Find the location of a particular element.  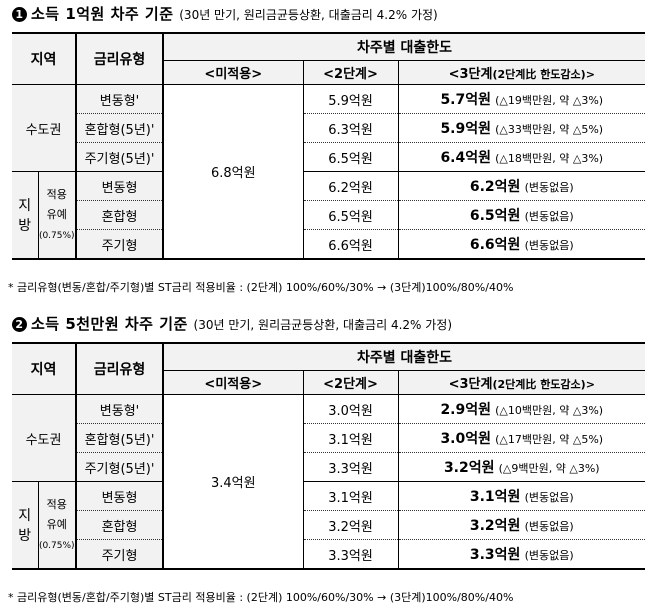

local-deferral: 적용 유예 (0.75%) is located at coordinates (57, 215).